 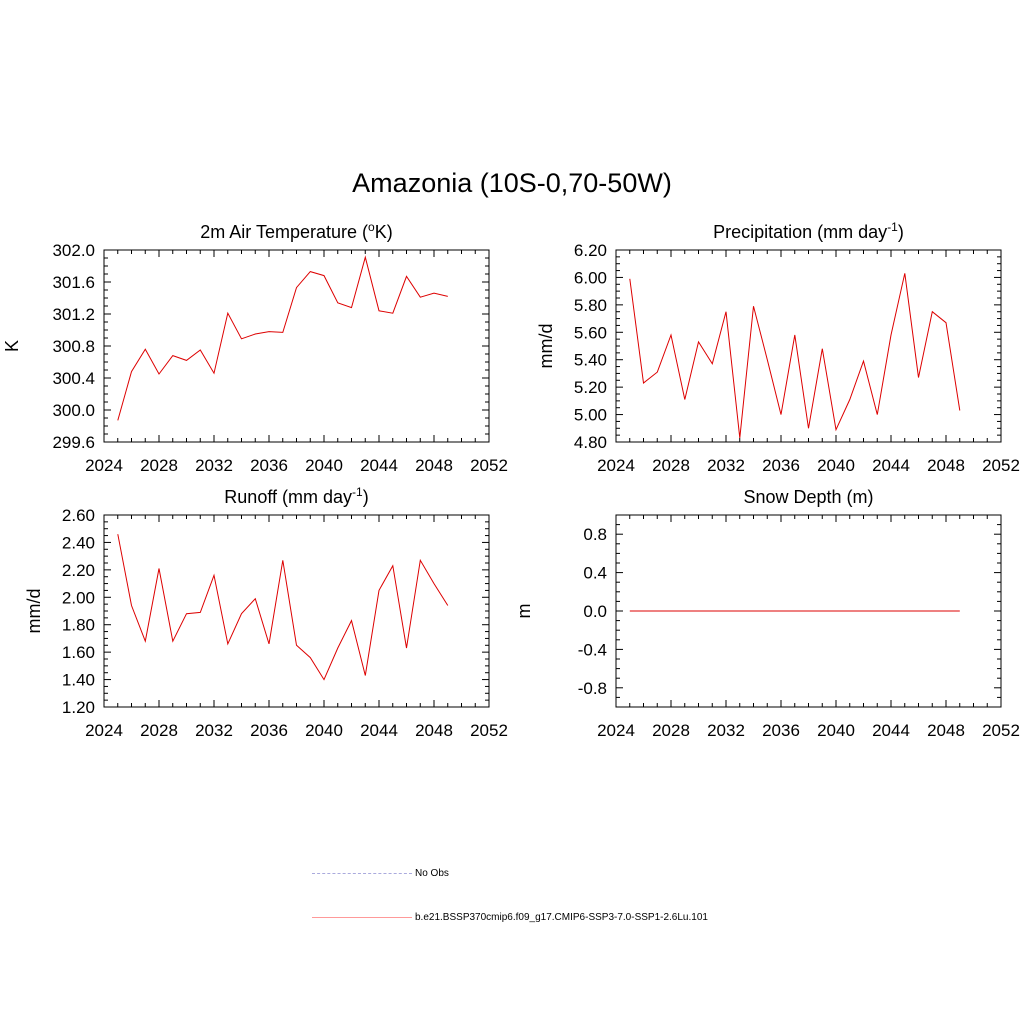 What do you see at coordinates (432, 873) in the screenshot?
I see `legend-label-no-obs: No Obs` at bounding box center [432, 873].